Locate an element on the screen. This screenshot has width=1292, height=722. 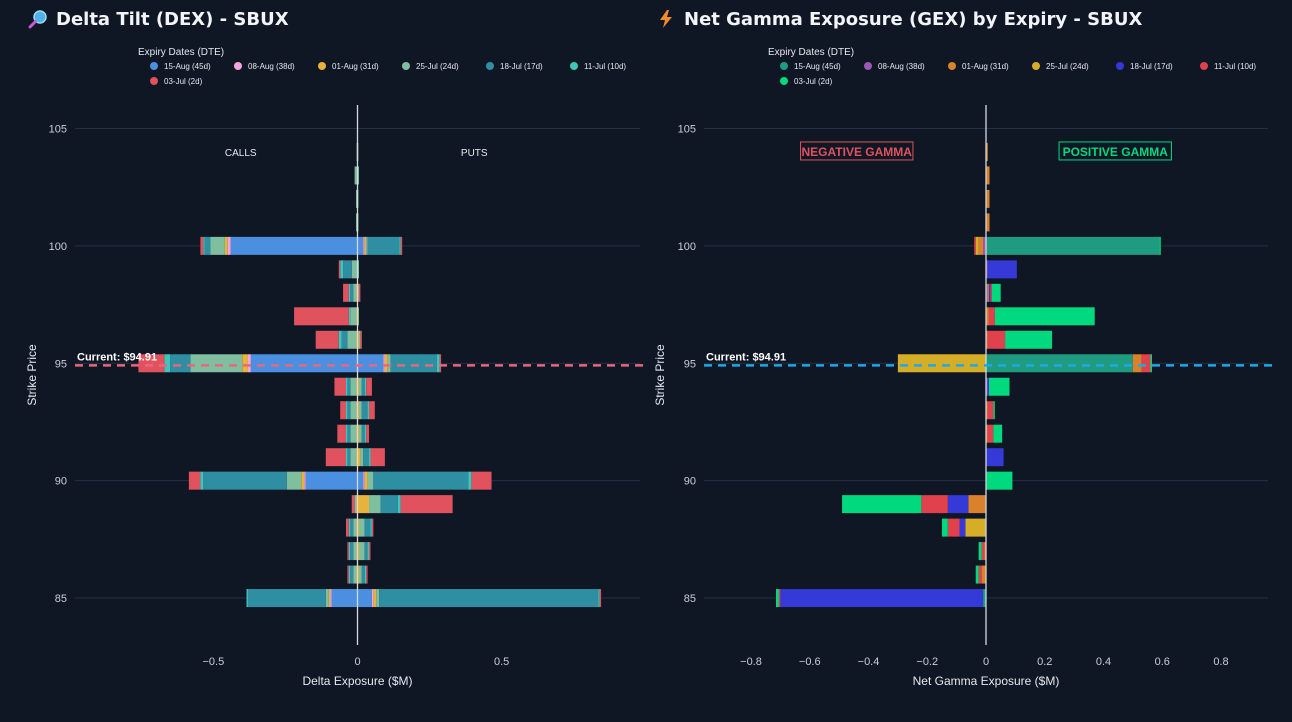
y-tick-label: 90 is located at coordinates (61, 482).